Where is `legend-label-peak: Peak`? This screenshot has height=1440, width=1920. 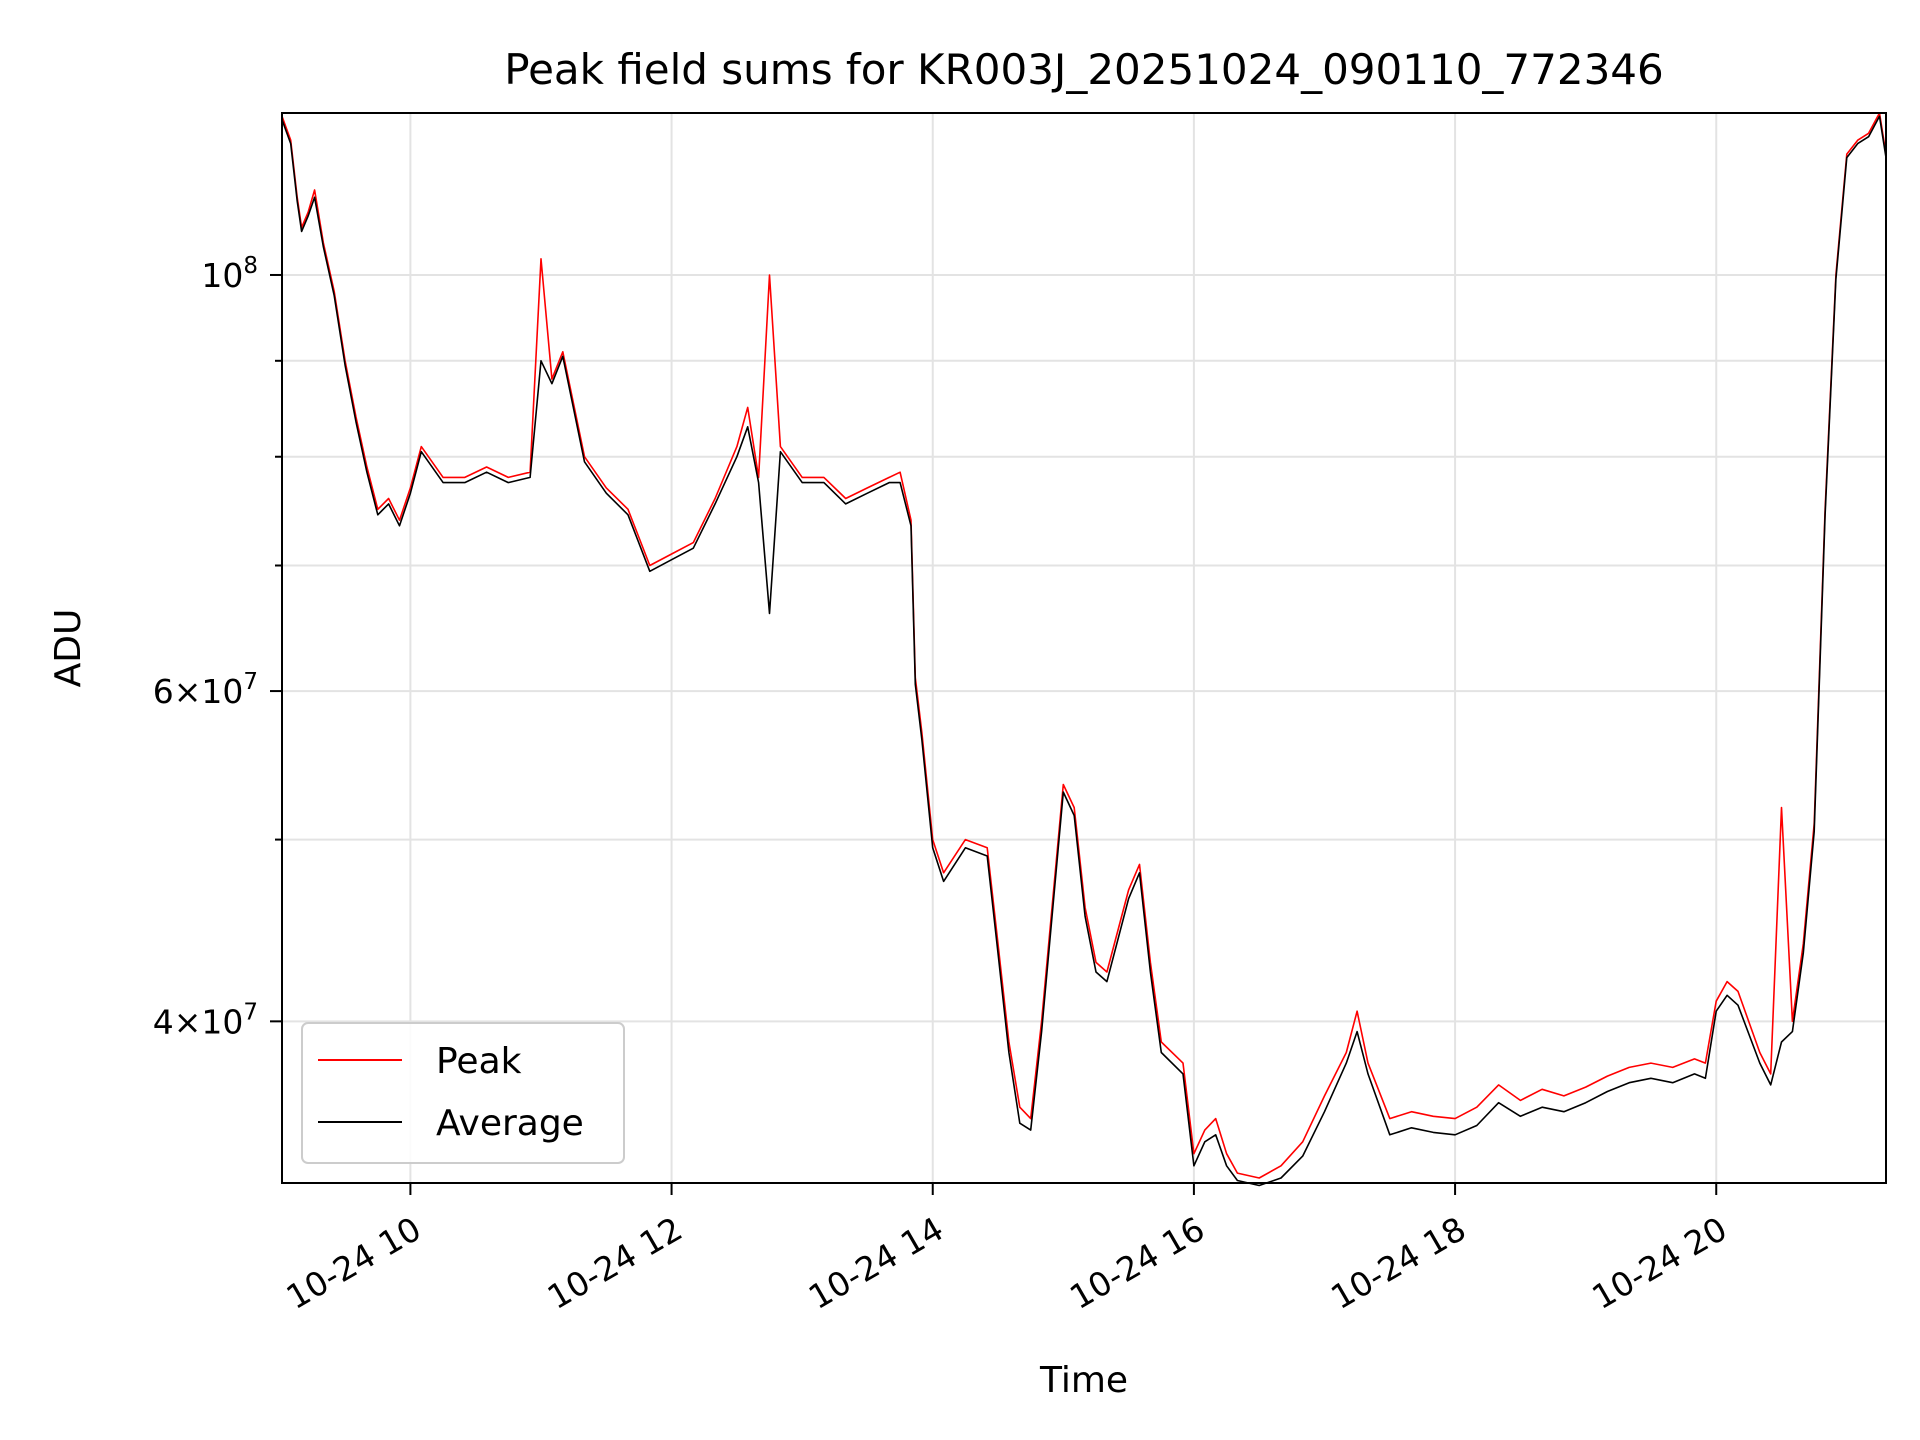 legend-label-peak: Peak is located at coordinates (479, 1061).